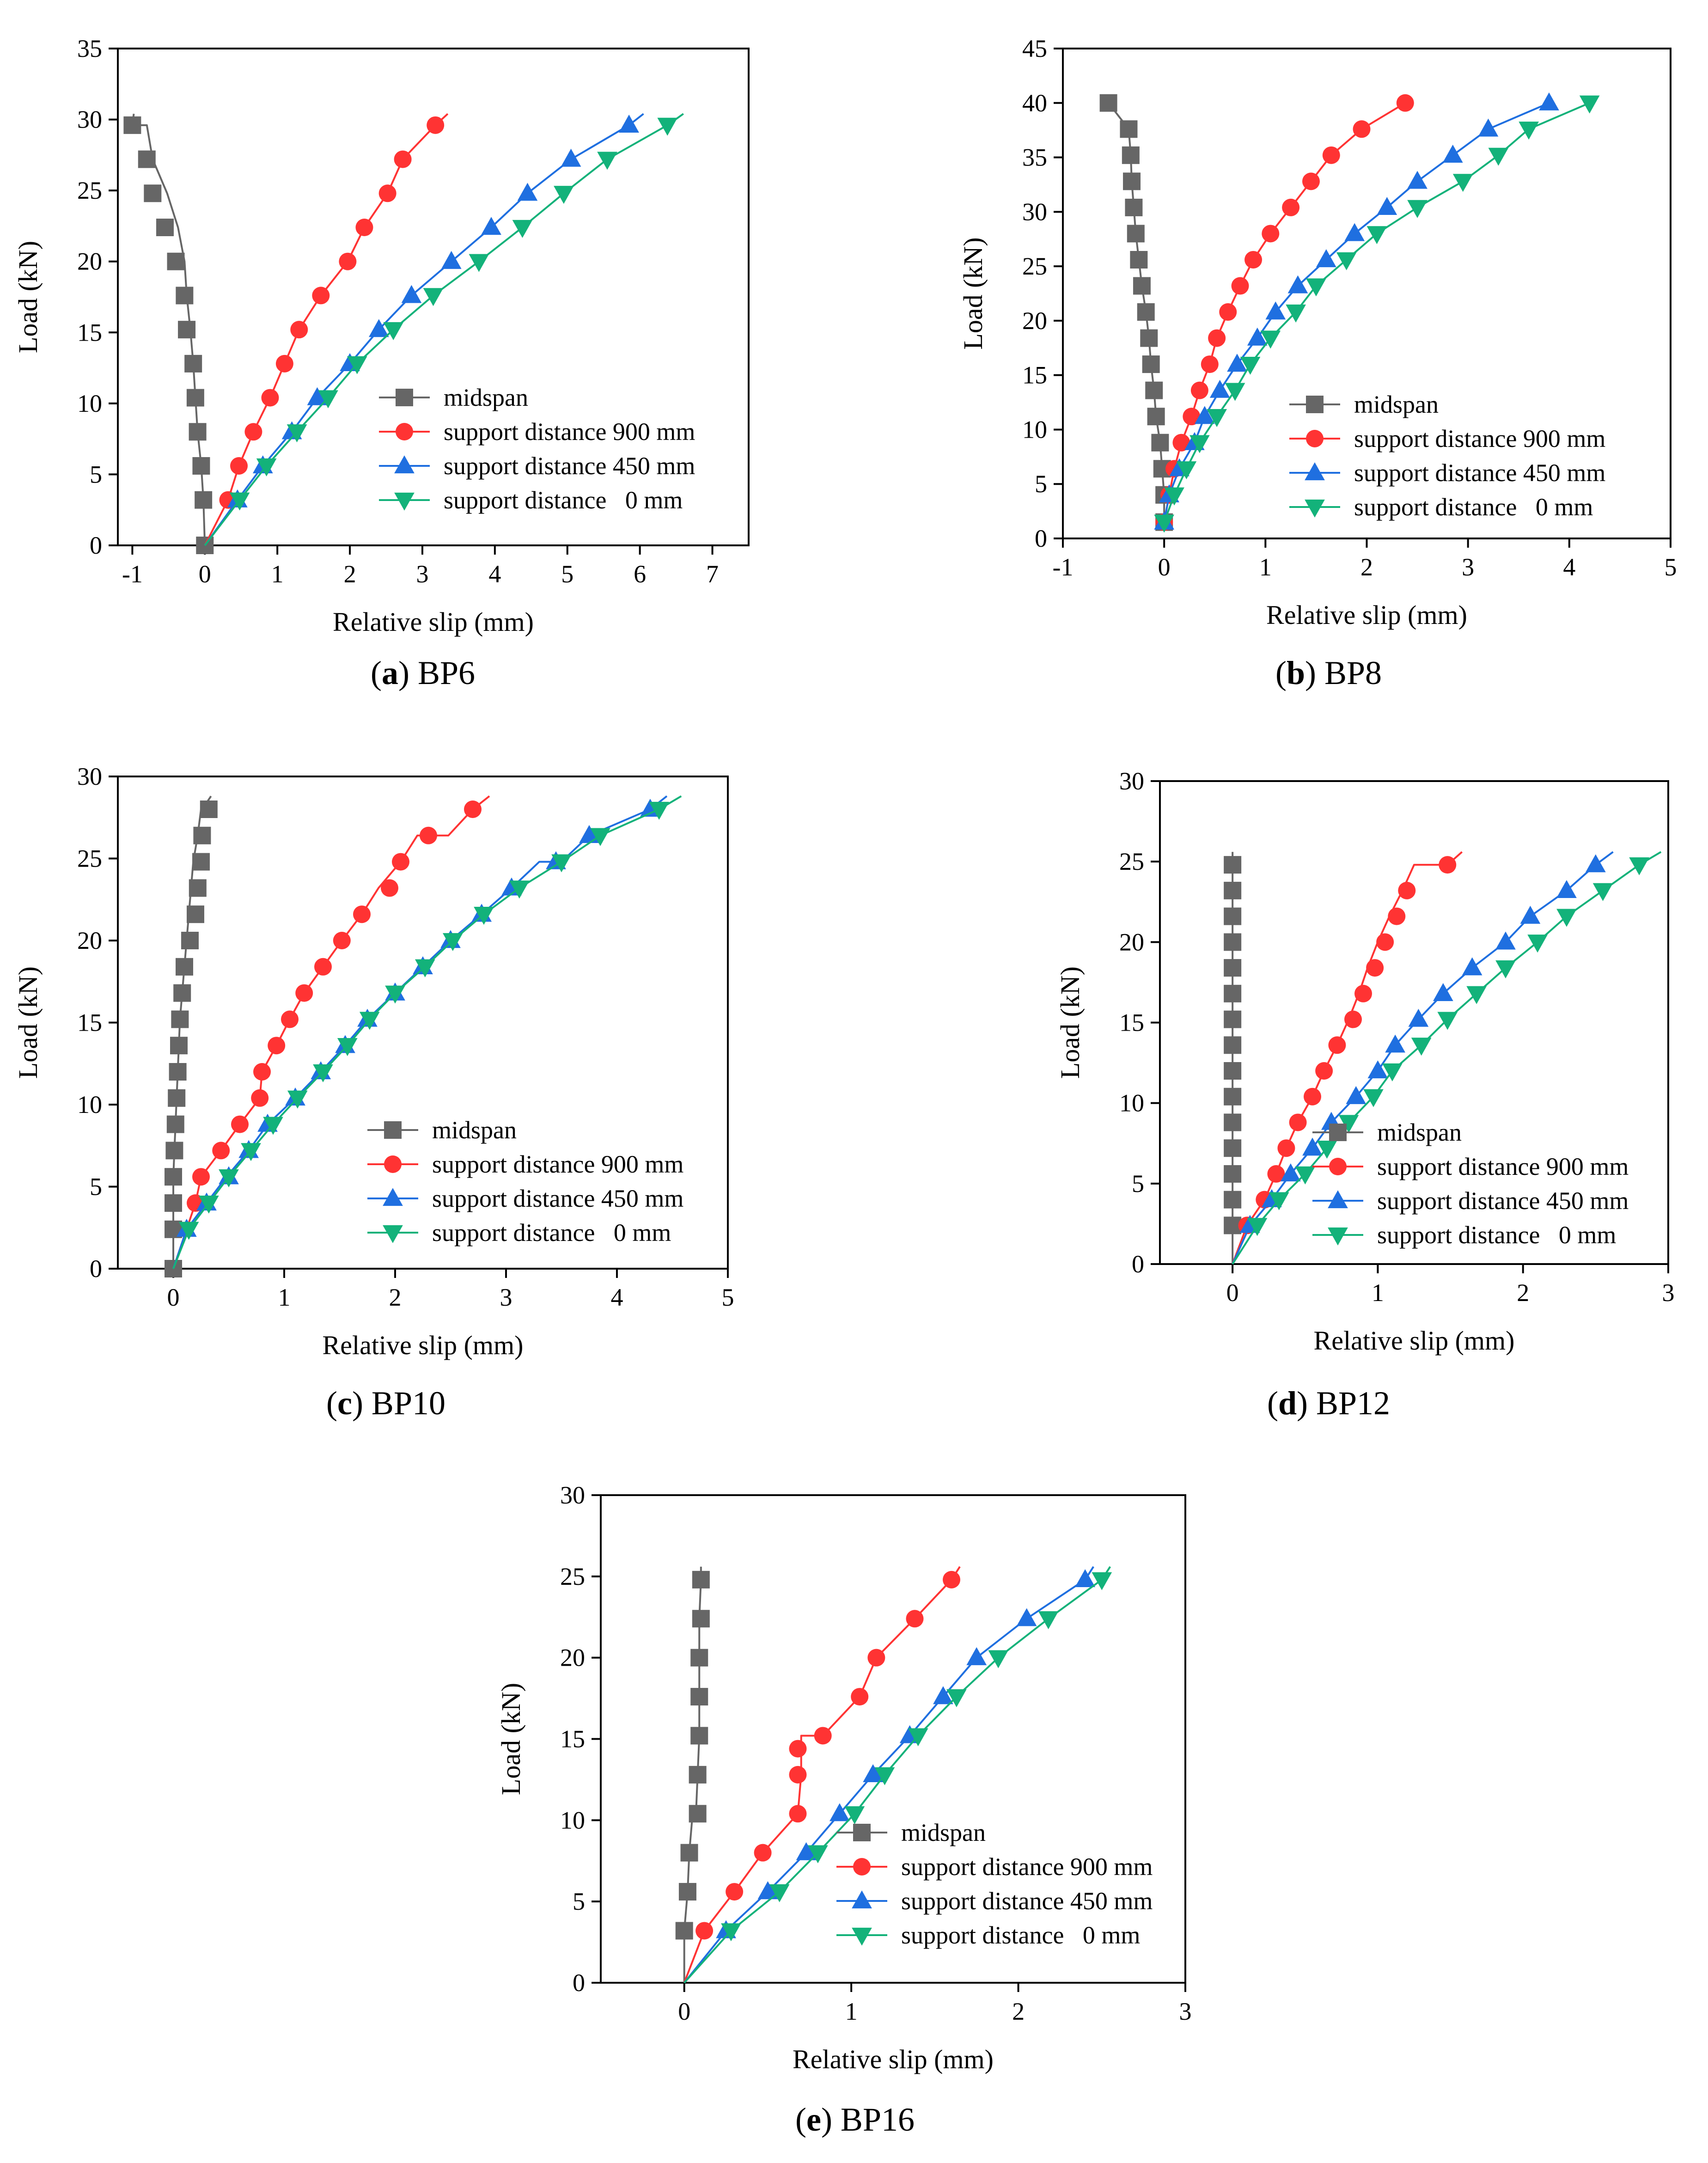  I want to click on caption-close: ), so click(1314, 672).